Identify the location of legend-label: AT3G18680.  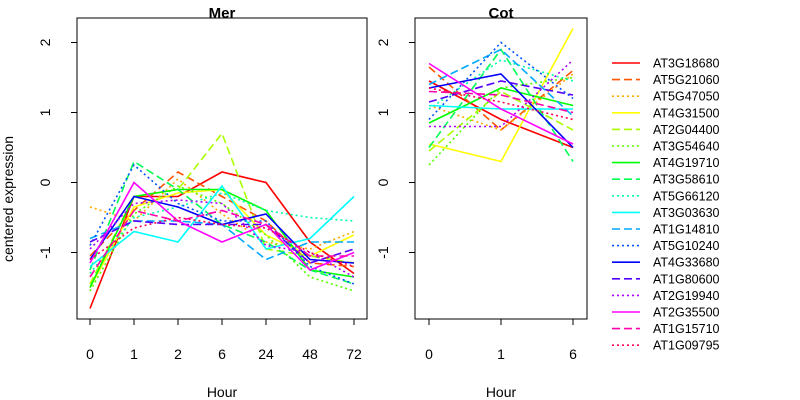
(686, 64).